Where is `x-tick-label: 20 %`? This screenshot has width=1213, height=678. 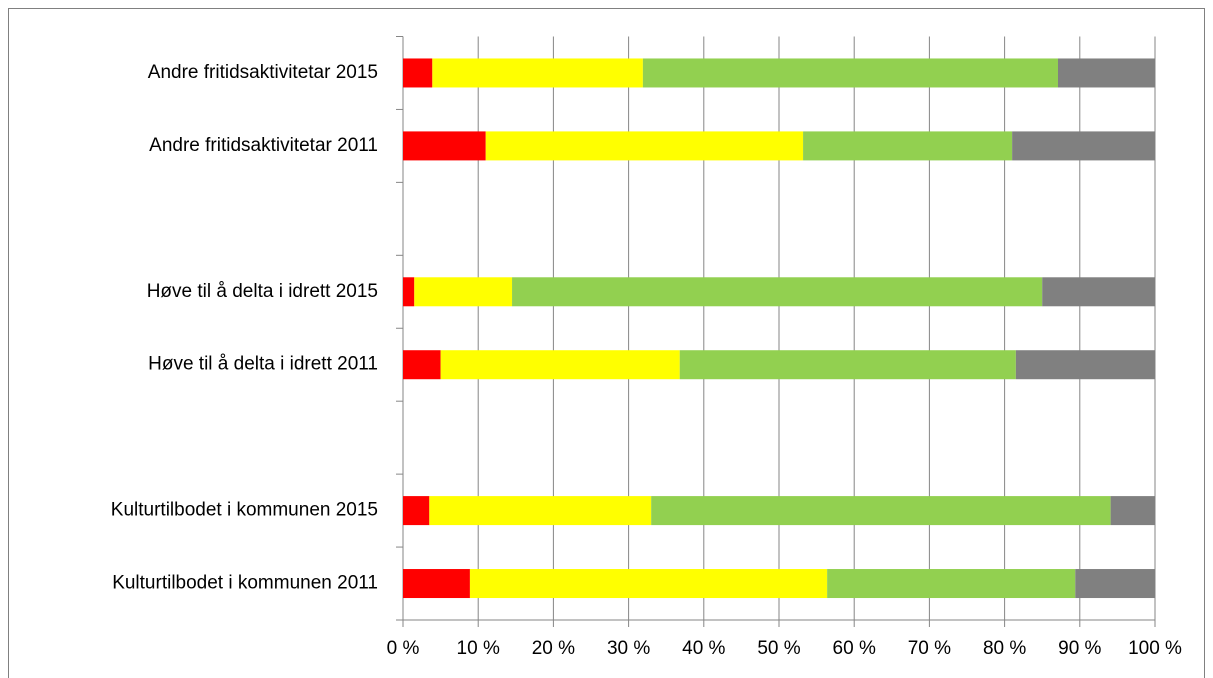
x-tick-label: 20 % is located at coordinates (553, 648).